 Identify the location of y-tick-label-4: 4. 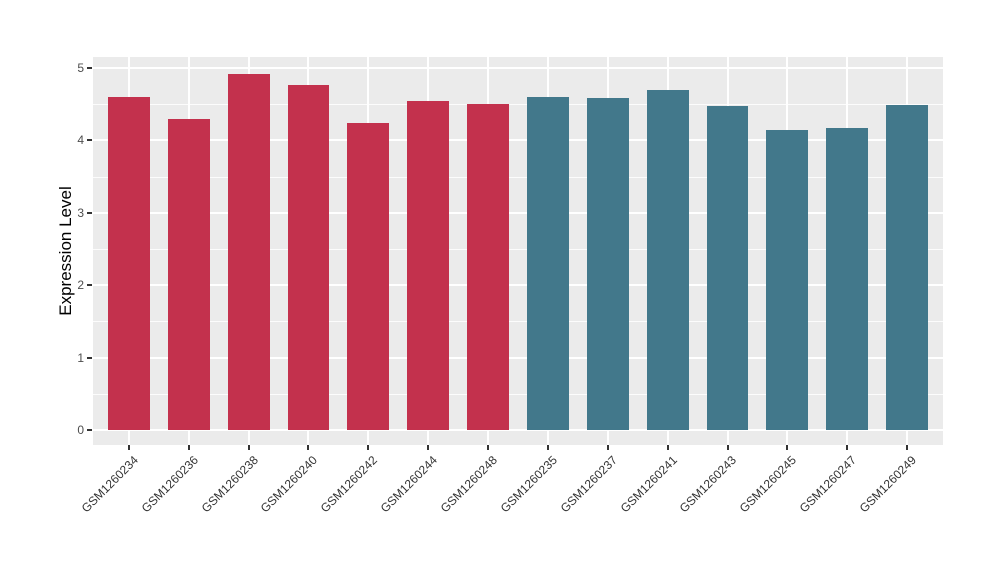
(80, 140).